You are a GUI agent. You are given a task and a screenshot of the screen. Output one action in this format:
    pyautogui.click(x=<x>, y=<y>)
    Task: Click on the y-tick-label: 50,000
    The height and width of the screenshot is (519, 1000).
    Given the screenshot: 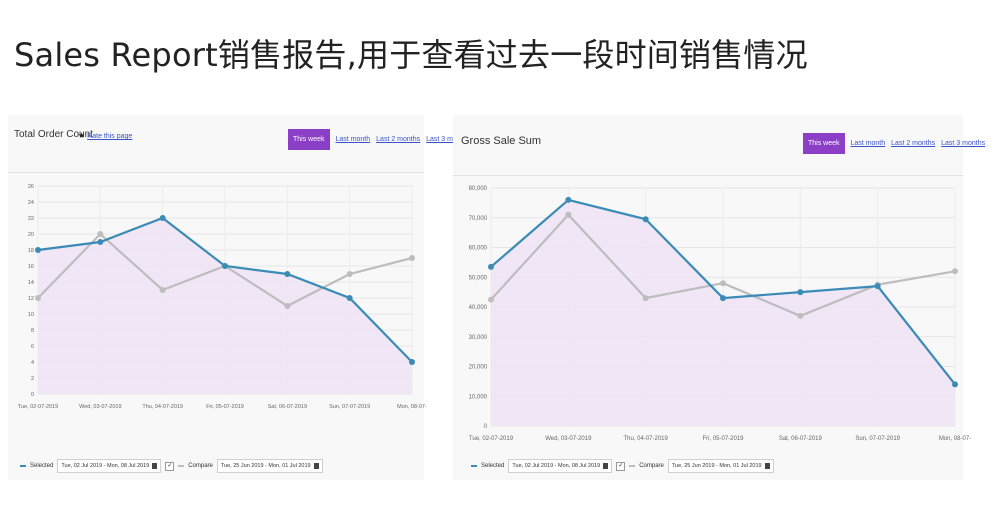 What is the action you would take?
    pyautogui.click(x=478, y=278)
    